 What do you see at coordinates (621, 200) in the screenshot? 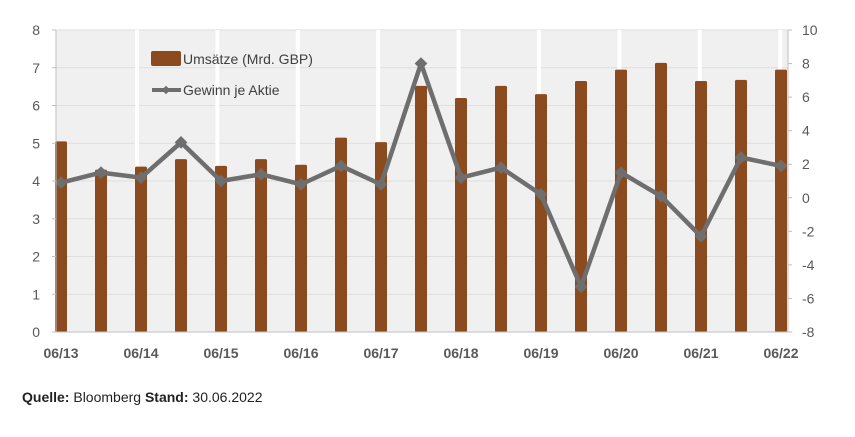
I see `bar-06/20` at bounding box center [621, 200].